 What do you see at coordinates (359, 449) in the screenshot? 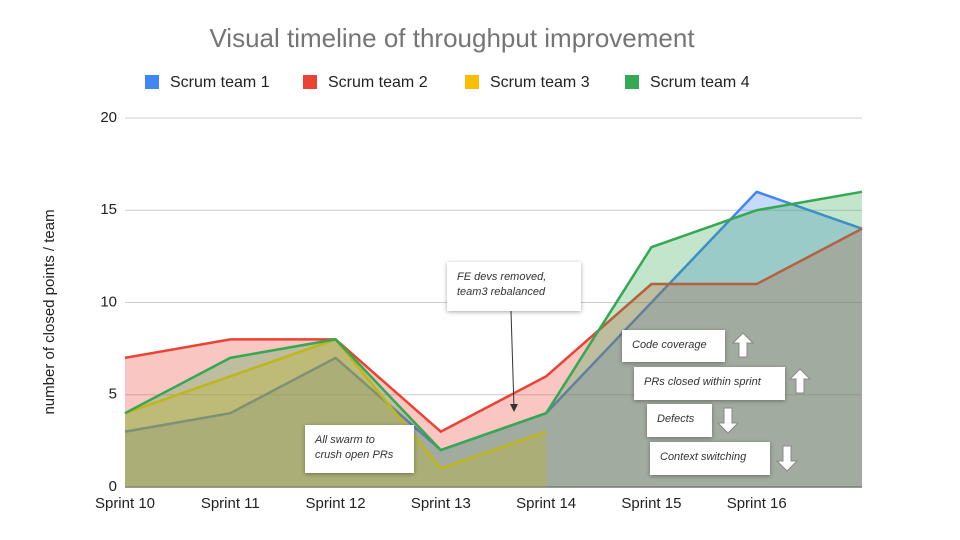
I see `annotation: All swarm to crush open PRs` at bounding box center [359, 449].